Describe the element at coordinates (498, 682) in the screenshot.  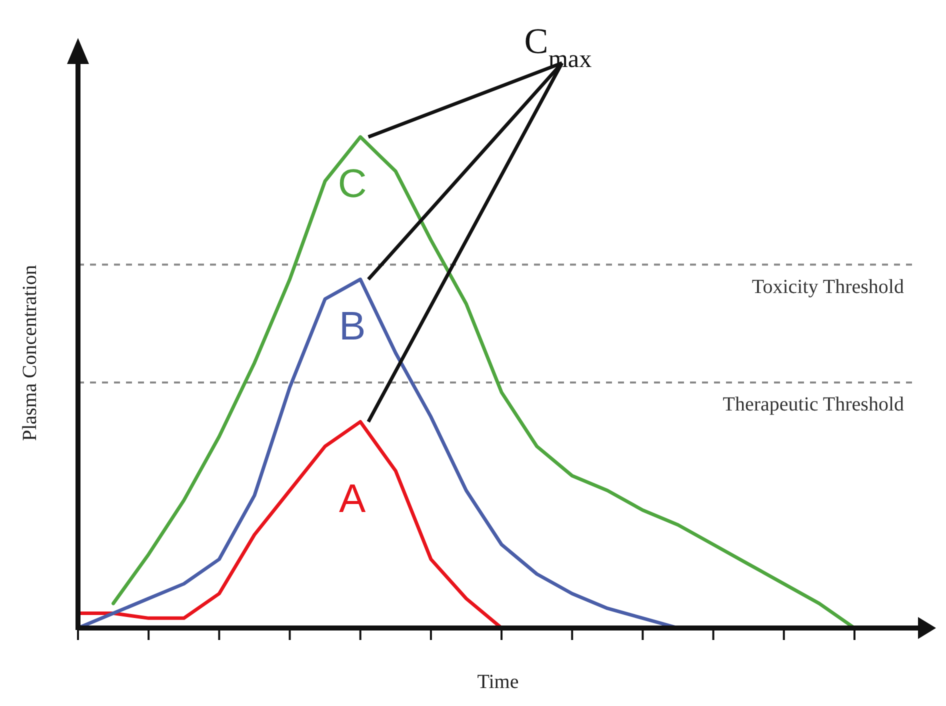
I see `x-axis-title: Time` at that location.